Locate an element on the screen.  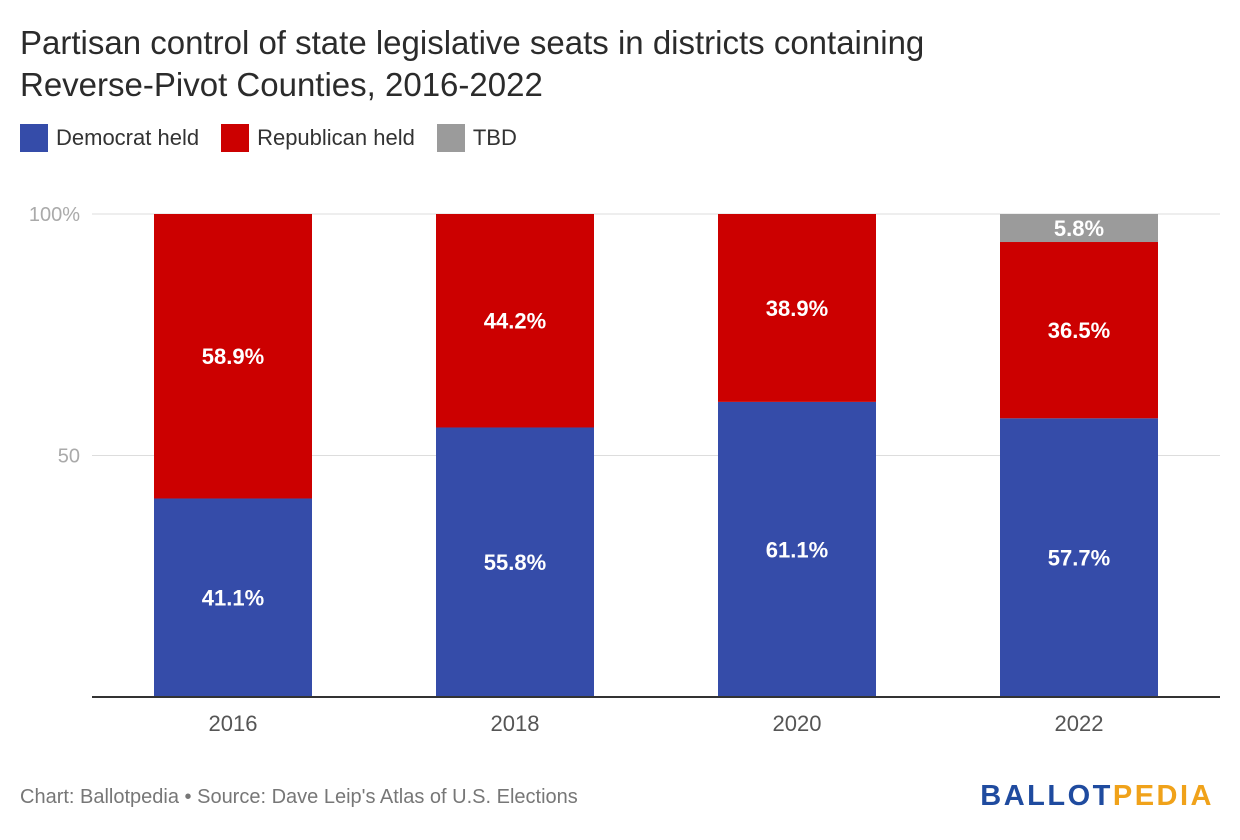
data-label: 44.2% is located at coordinates (515, 321).